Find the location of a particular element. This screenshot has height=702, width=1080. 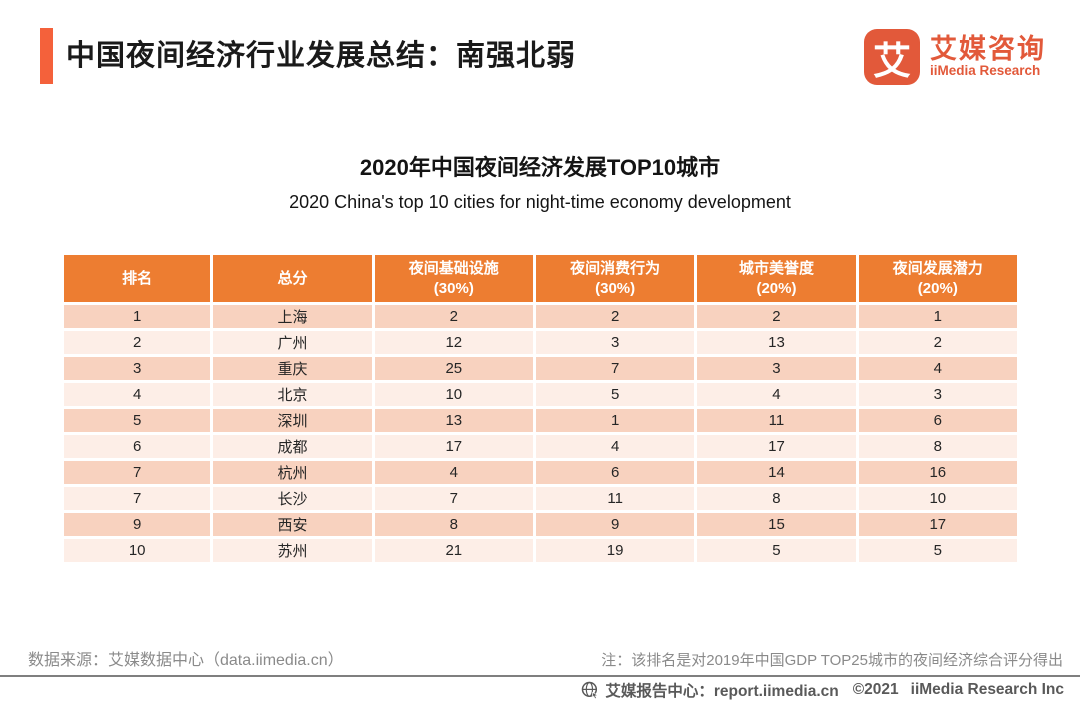

table-cell: 21 is located at coordinates (453, 550).